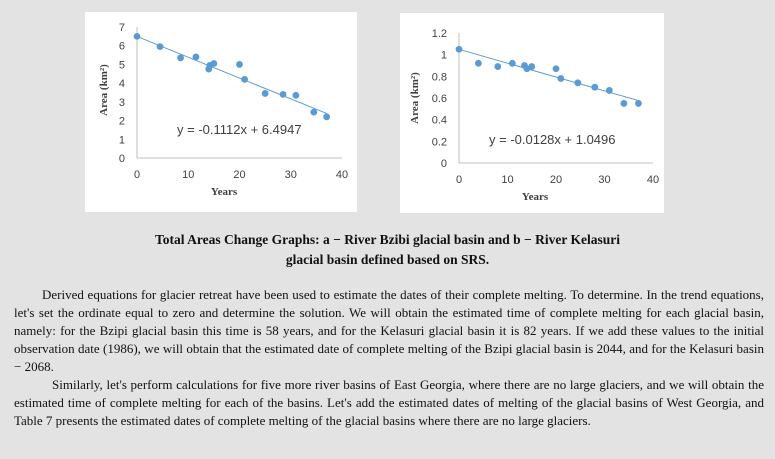 The height and width of the screenshot is (459, 775). Describe the element at coordinates (439, 99) in the screenshot. I see `chart-b-y-tick-label: 0.6` at that location.